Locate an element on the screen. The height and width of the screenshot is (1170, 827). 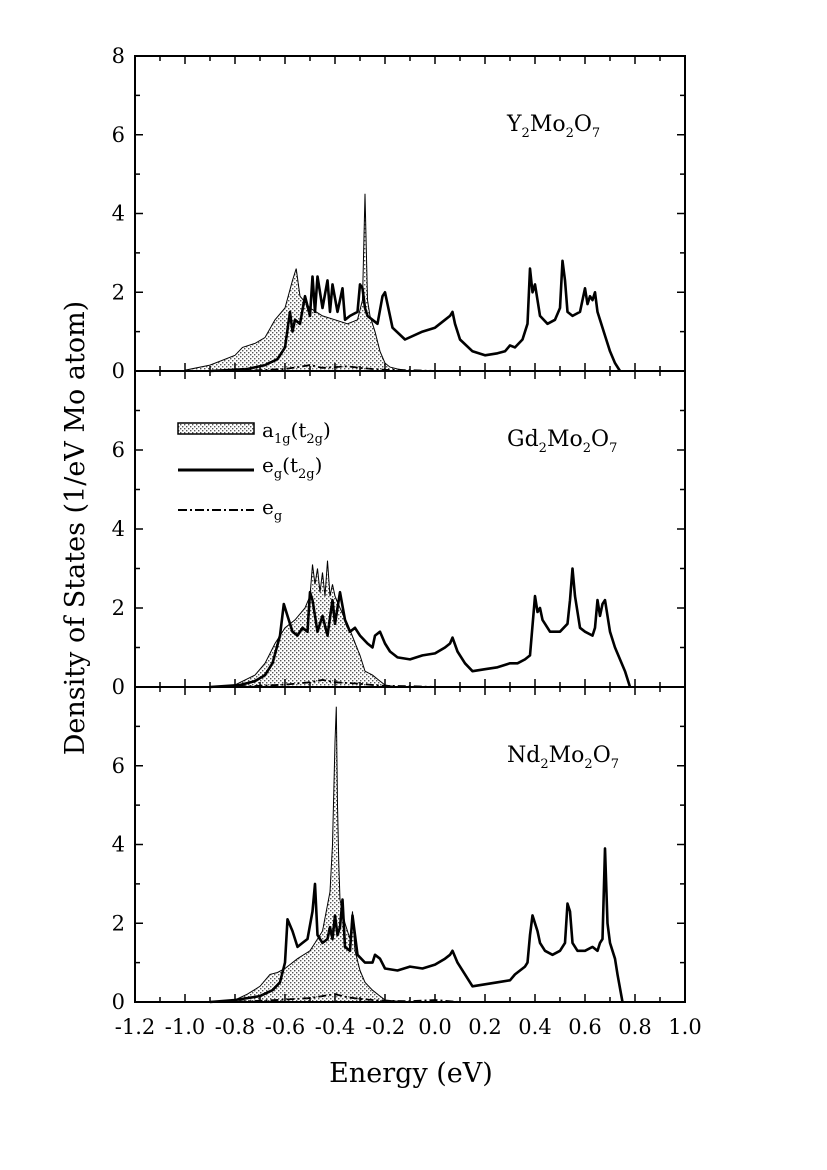
y-tick-label: 8 is located at coordinates (118, 56).